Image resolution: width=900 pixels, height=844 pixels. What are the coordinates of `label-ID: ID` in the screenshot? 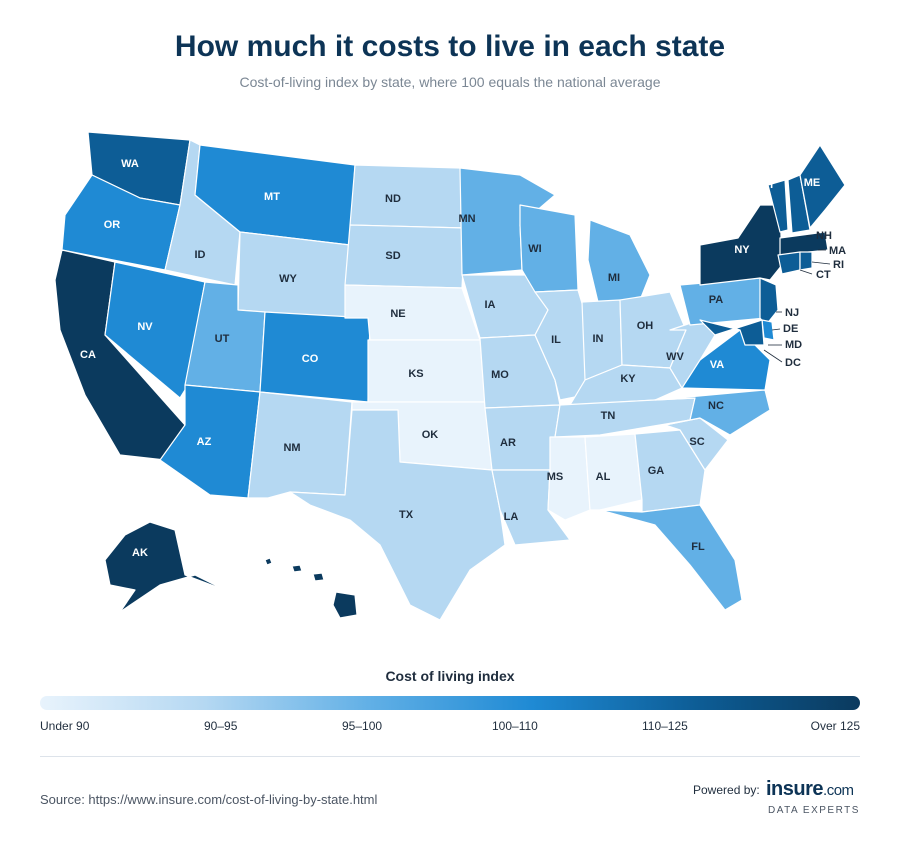 It's located at (200, 255).